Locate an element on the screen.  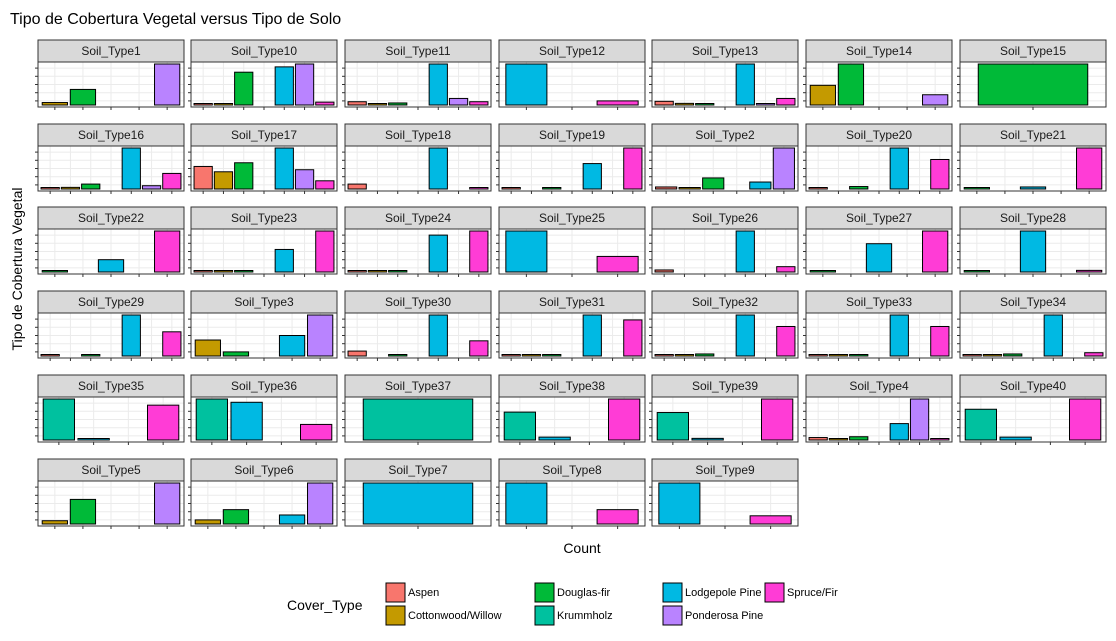
legend-label: Cottonwood/Willow is located at coordinates (455, 616).